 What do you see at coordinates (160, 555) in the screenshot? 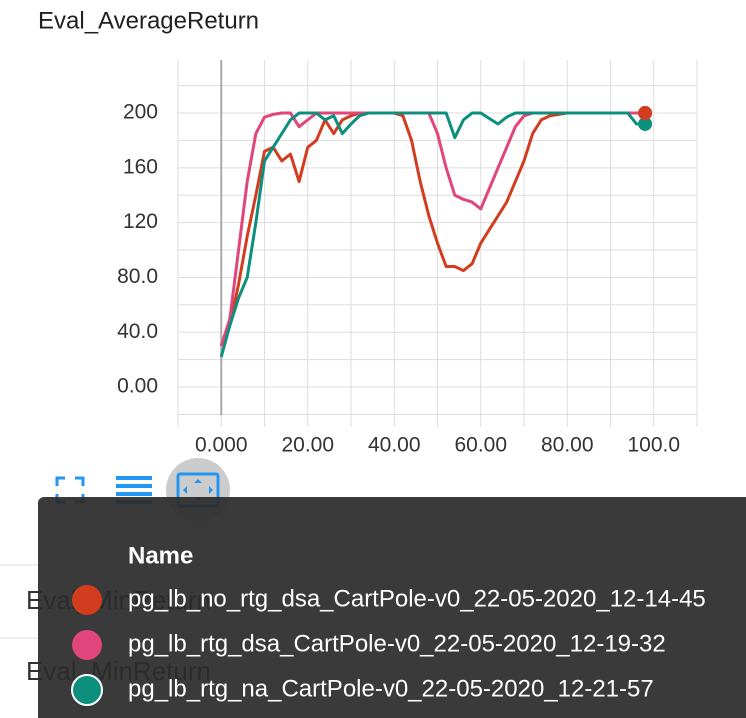
I see `tooltip-header: Name` at bounding box center [160, 555].